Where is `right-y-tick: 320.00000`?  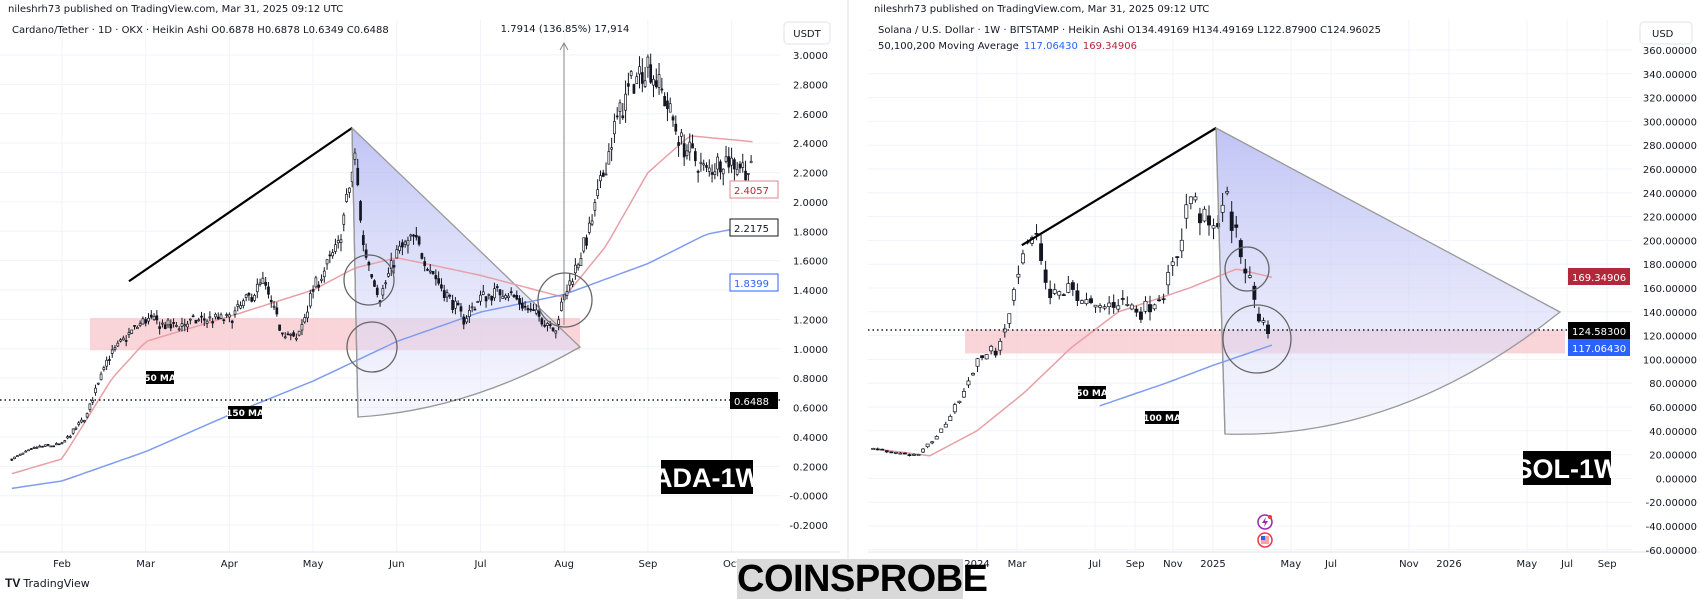 right-y-tick: 320.00000 is located at coordinates (1670, 99).